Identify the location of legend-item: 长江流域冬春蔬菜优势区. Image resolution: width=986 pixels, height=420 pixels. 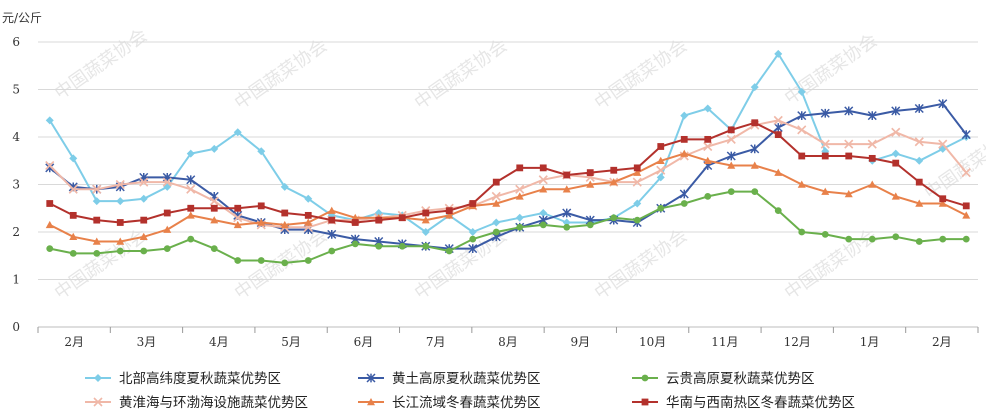
(449, 403).